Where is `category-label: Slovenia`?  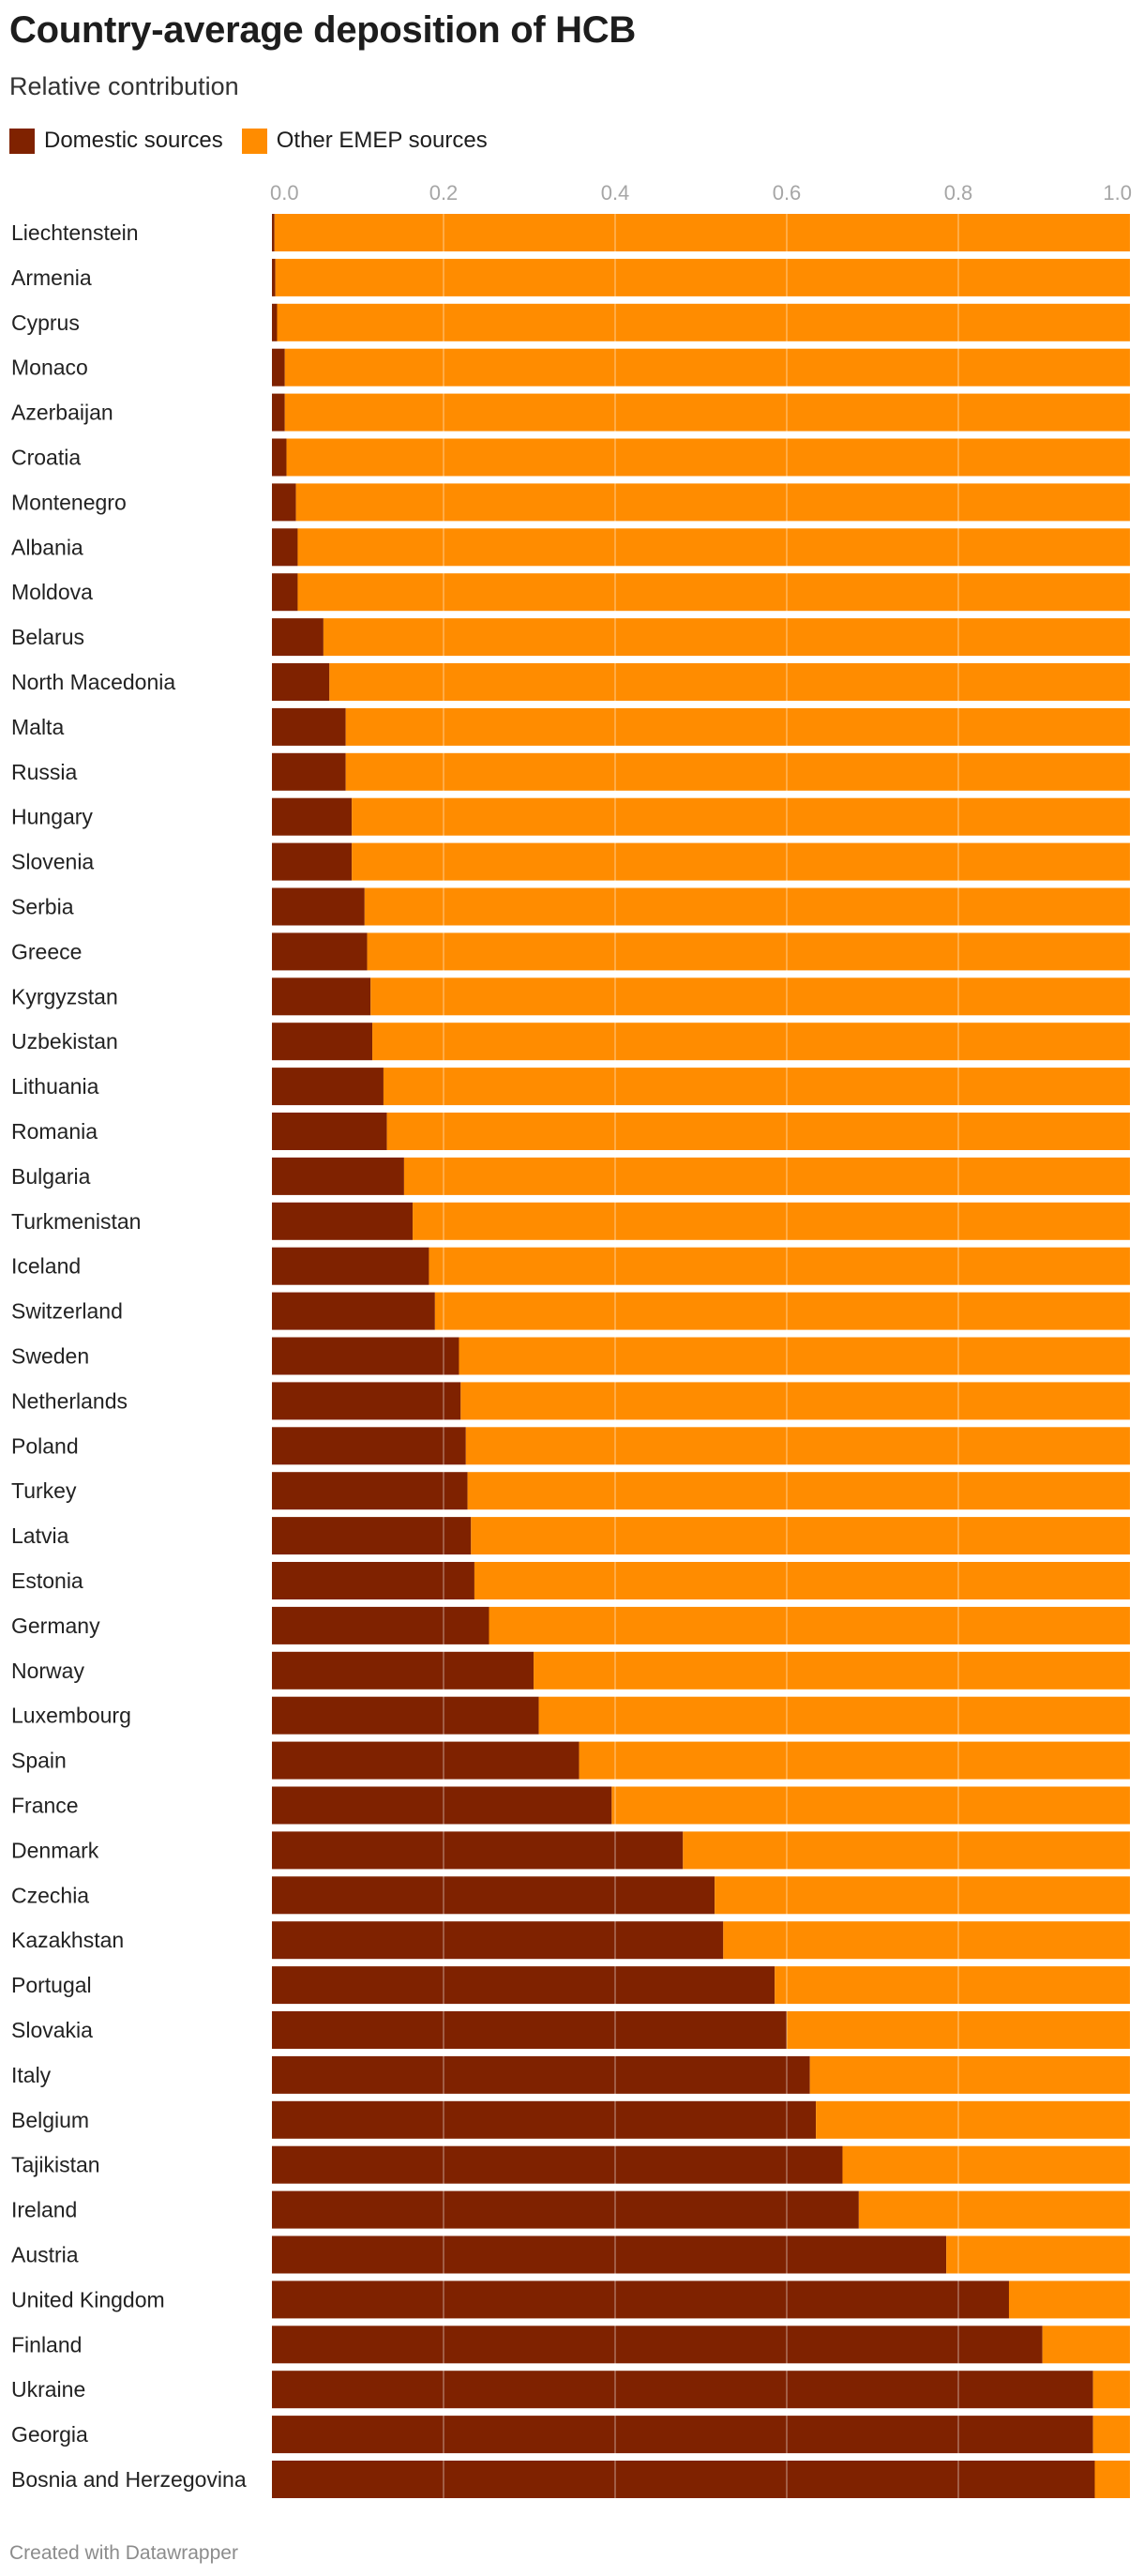 category-label: Slovenia is located at coordinates (52, 862).